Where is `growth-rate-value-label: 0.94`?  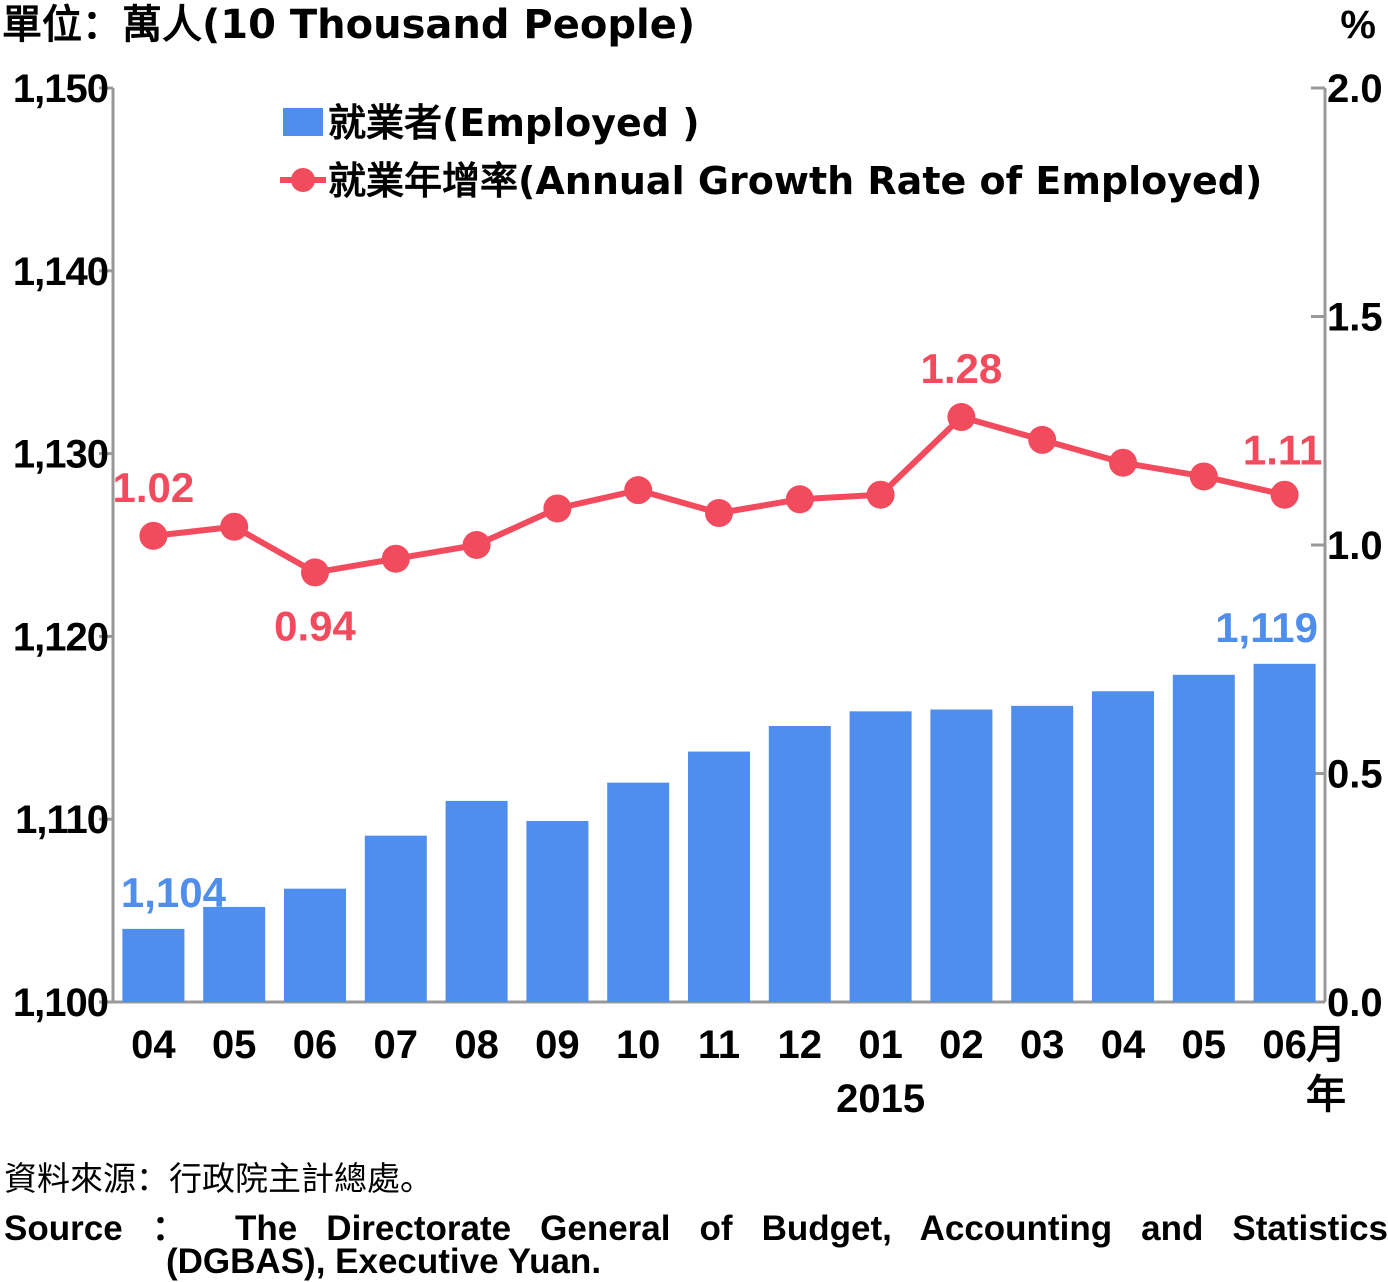
growth-rate-value-label: 0.94 is located at coordinates (315, 625).